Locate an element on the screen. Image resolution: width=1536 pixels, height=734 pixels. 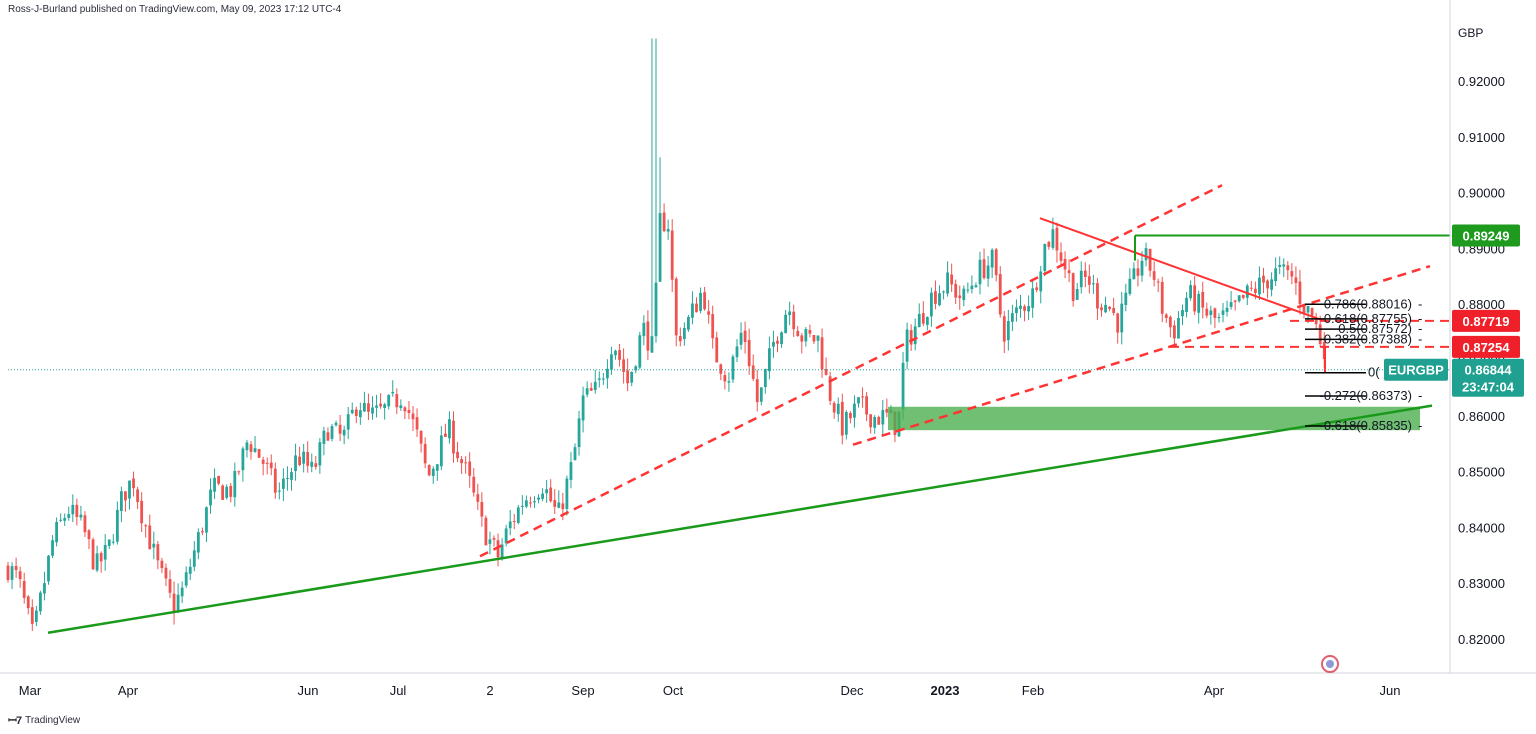
last-price-tag: EURGBP 0.86844 23:47:04 is located at coordinates (1454, 377).